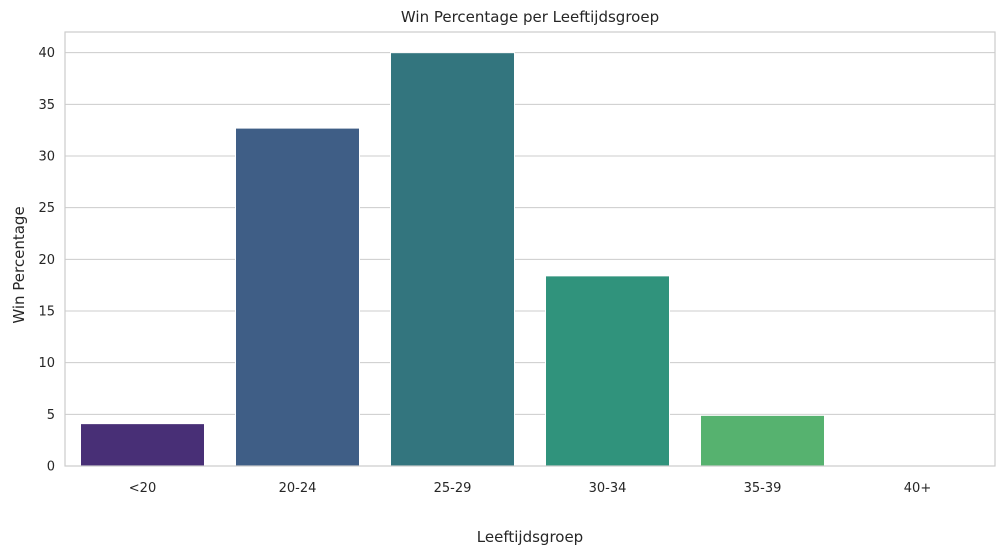 The image size is (1006, 556). I want to click on x-axis-ticks: <20 20-24 25-29 30-34 35-39 40+, so click(530, 488).